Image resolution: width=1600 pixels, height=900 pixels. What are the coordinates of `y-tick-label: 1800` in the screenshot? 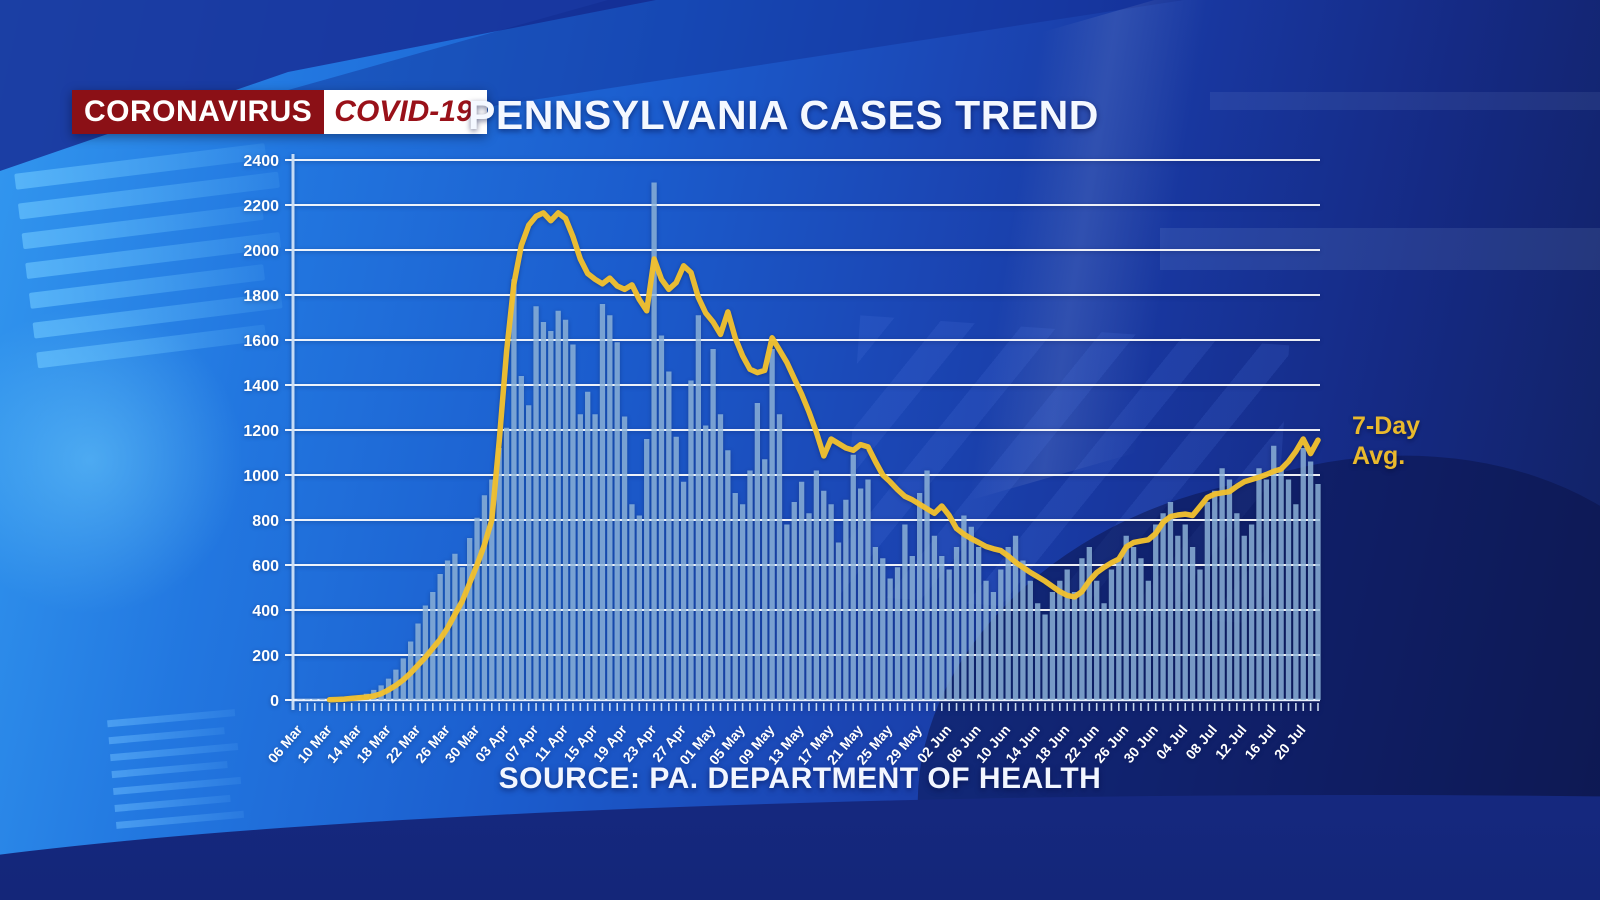 It's located at (261, 296).